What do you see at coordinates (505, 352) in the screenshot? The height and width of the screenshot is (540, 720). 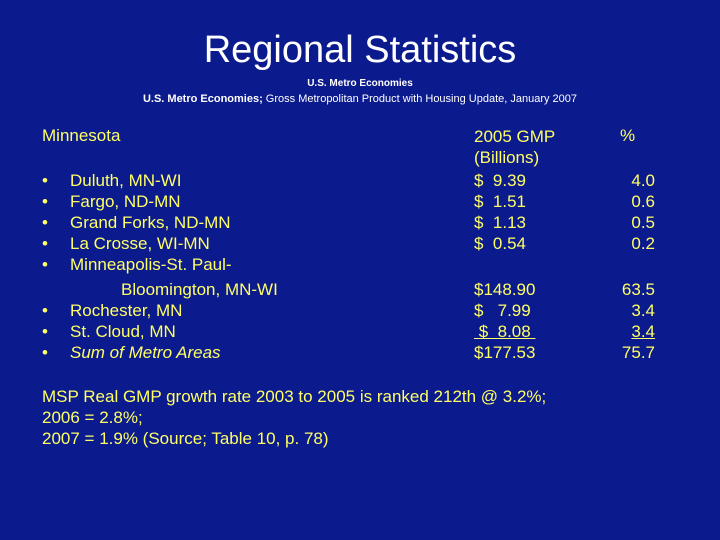 I see `gmp-value: $177.53` at bounding box center [505, 352].